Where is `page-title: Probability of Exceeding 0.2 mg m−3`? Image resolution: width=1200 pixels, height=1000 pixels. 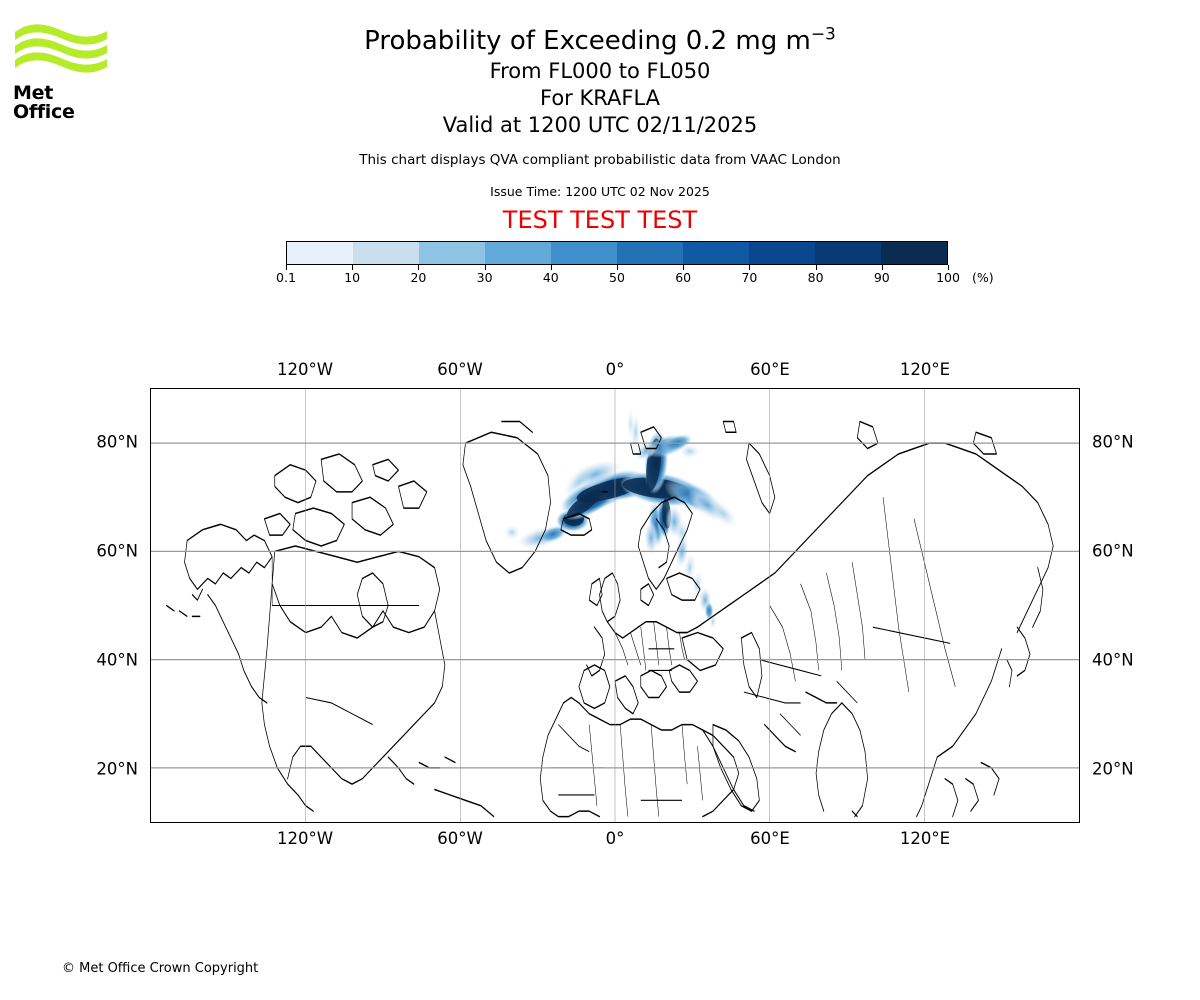 page-title: Probability of Exceeding 0.2 mg m−3 is located at coordinates (600, 41).